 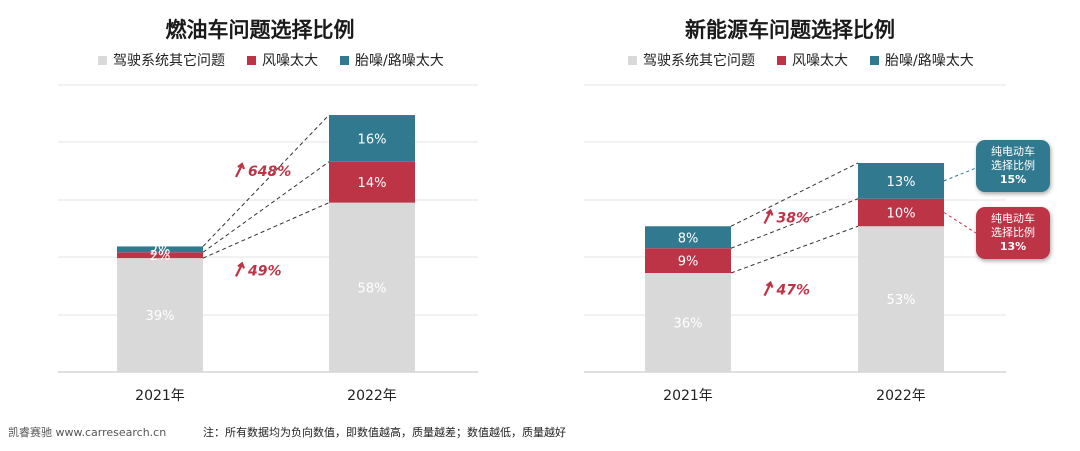 I want to click on legend-fuel: 驾驶系统其它问题 风噪太大 胎噪/路噪太大, so click(x=271, y=60).